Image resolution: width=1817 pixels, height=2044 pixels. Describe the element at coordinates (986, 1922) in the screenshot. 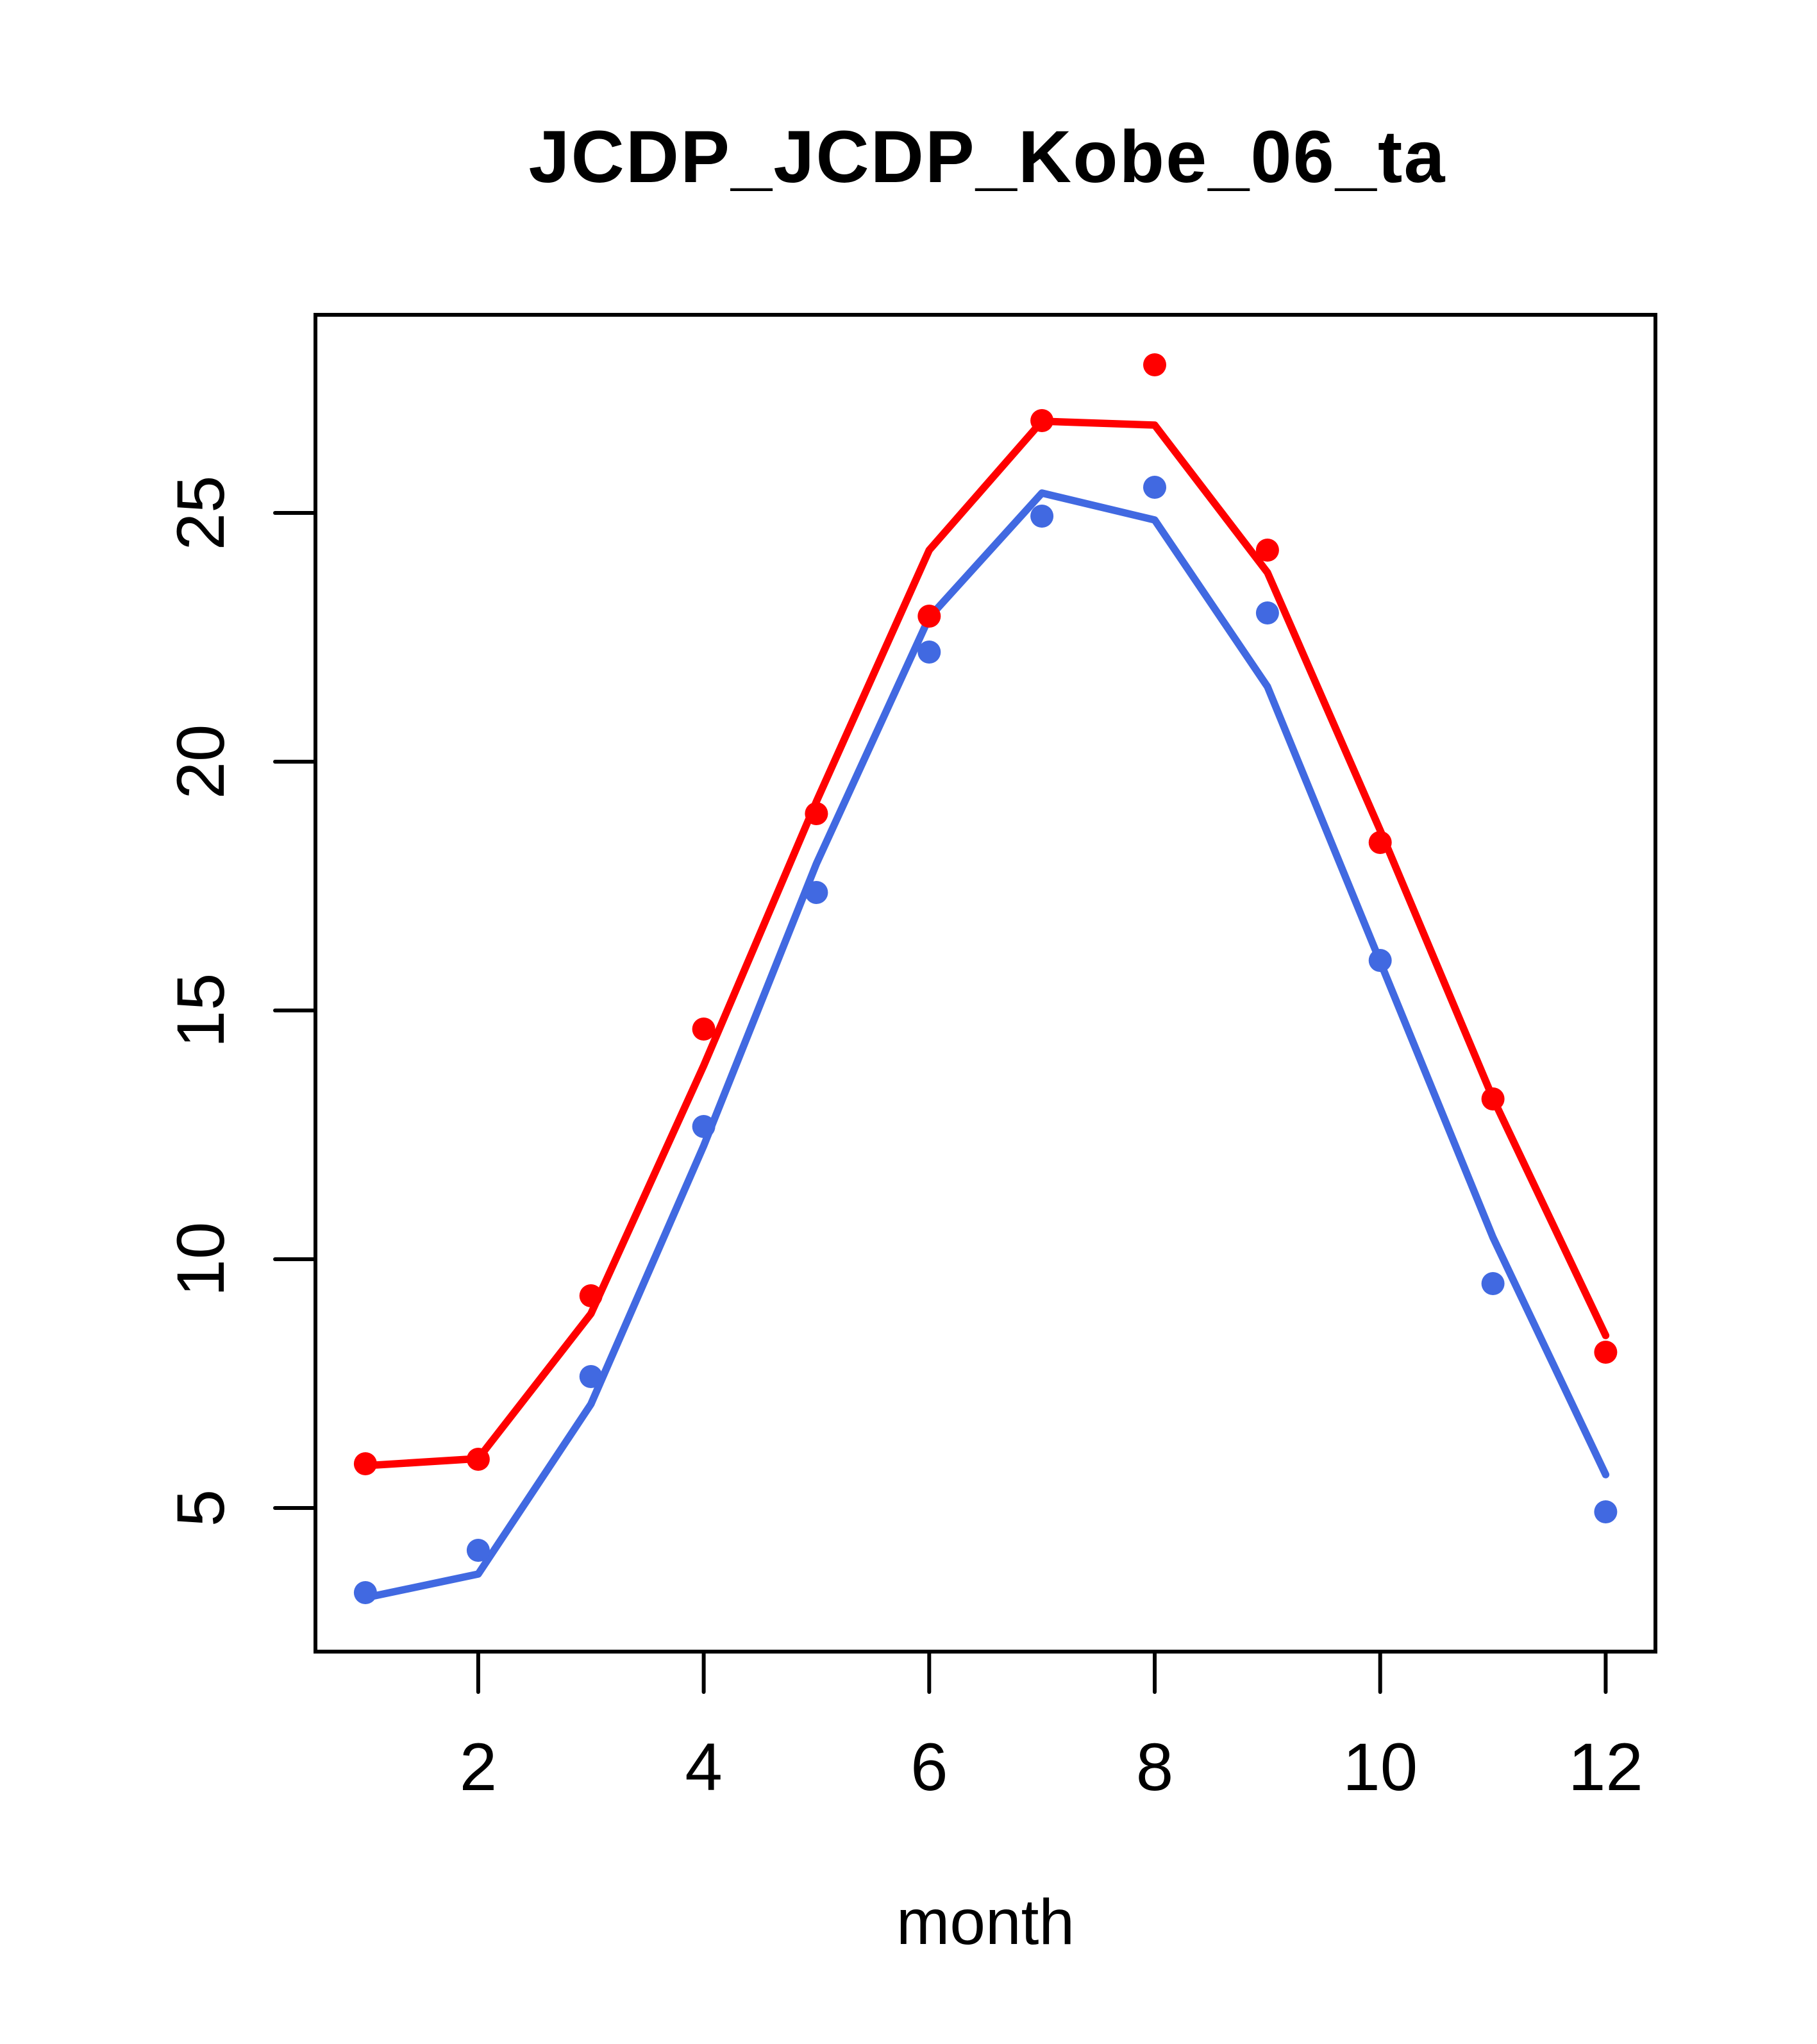

I see `svg-text: month` at that location.